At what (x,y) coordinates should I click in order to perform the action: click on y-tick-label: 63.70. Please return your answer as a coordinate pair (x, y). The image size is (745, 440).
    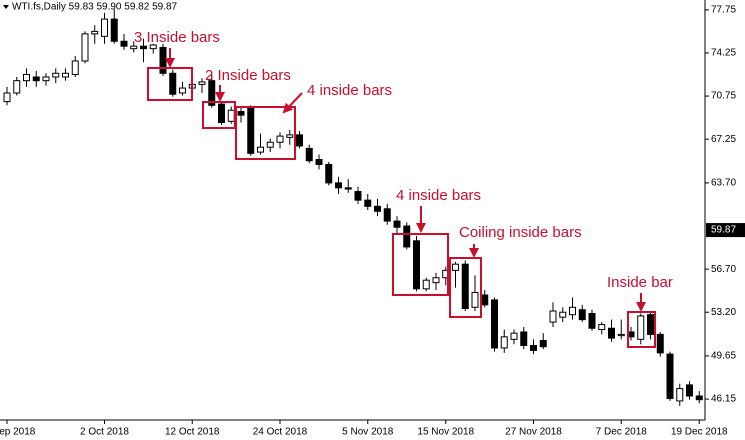
    Looking at the image, I should click on (723, 183).